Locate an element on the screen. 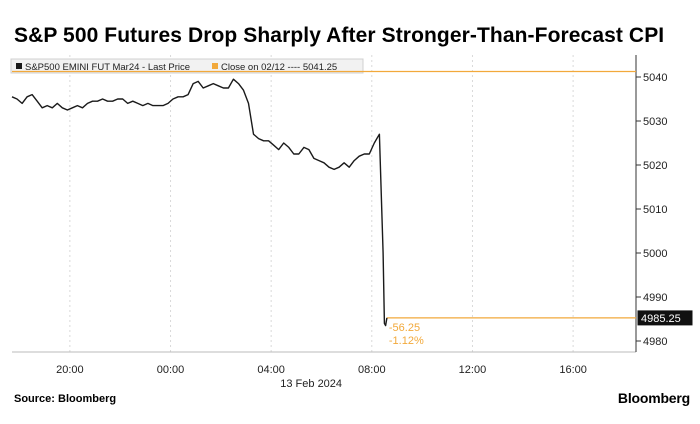 Image resolution: width=700 pixels, height=424 pixels. last-price-badge is located at coordinates (665, 318).